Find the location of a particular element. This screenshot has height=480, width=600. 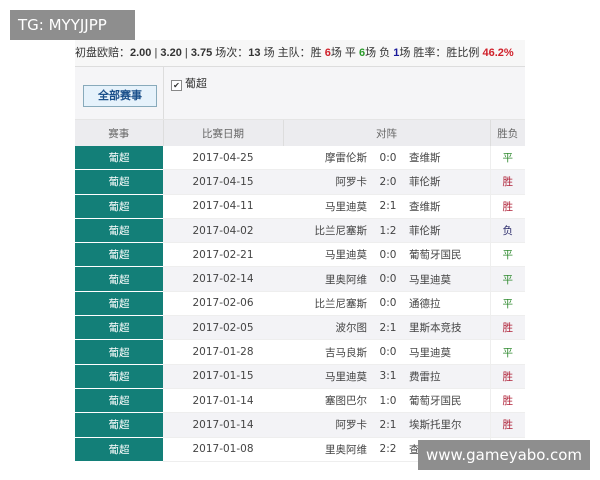

date-cell: 2017-02-06 is located at coordinates (223, 304).